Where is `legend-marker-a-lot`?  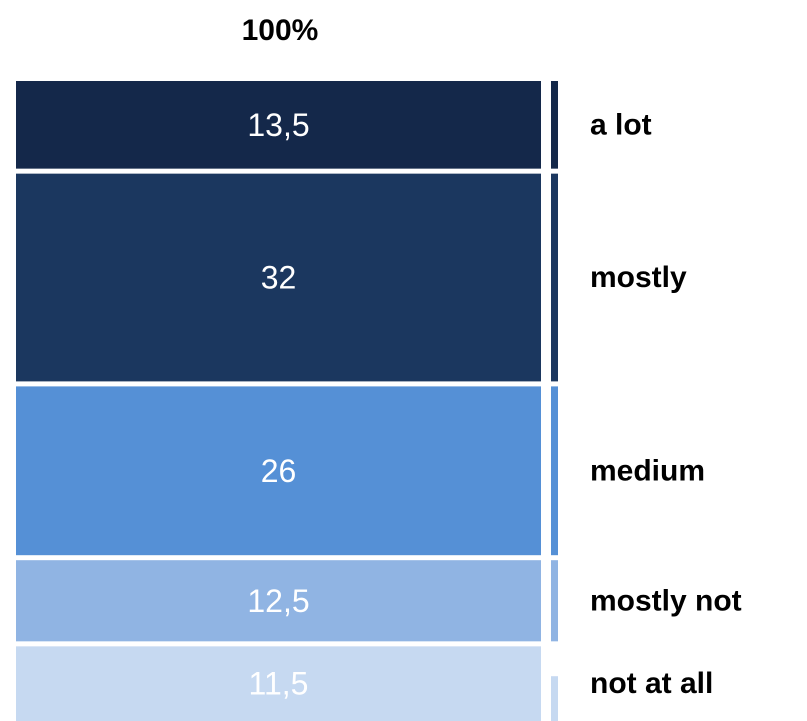
legend-marker-a-lot is located at coordinates (554, 125).